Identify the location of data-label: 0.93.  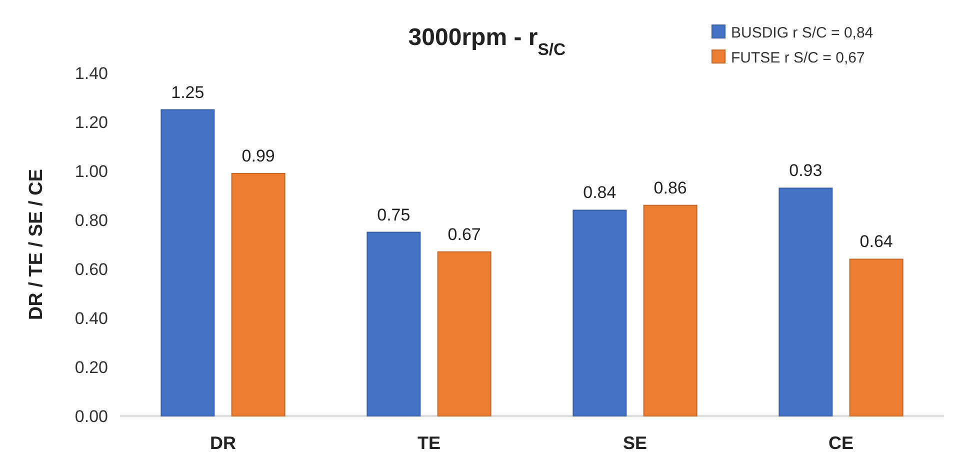
(805, 170).